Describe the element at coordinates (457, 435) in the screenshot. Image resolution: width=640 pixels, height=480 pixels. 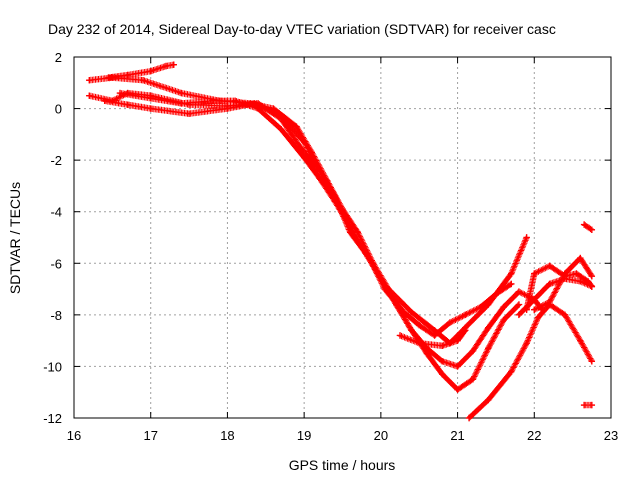
I see `x-tick-label: 21` at that location.